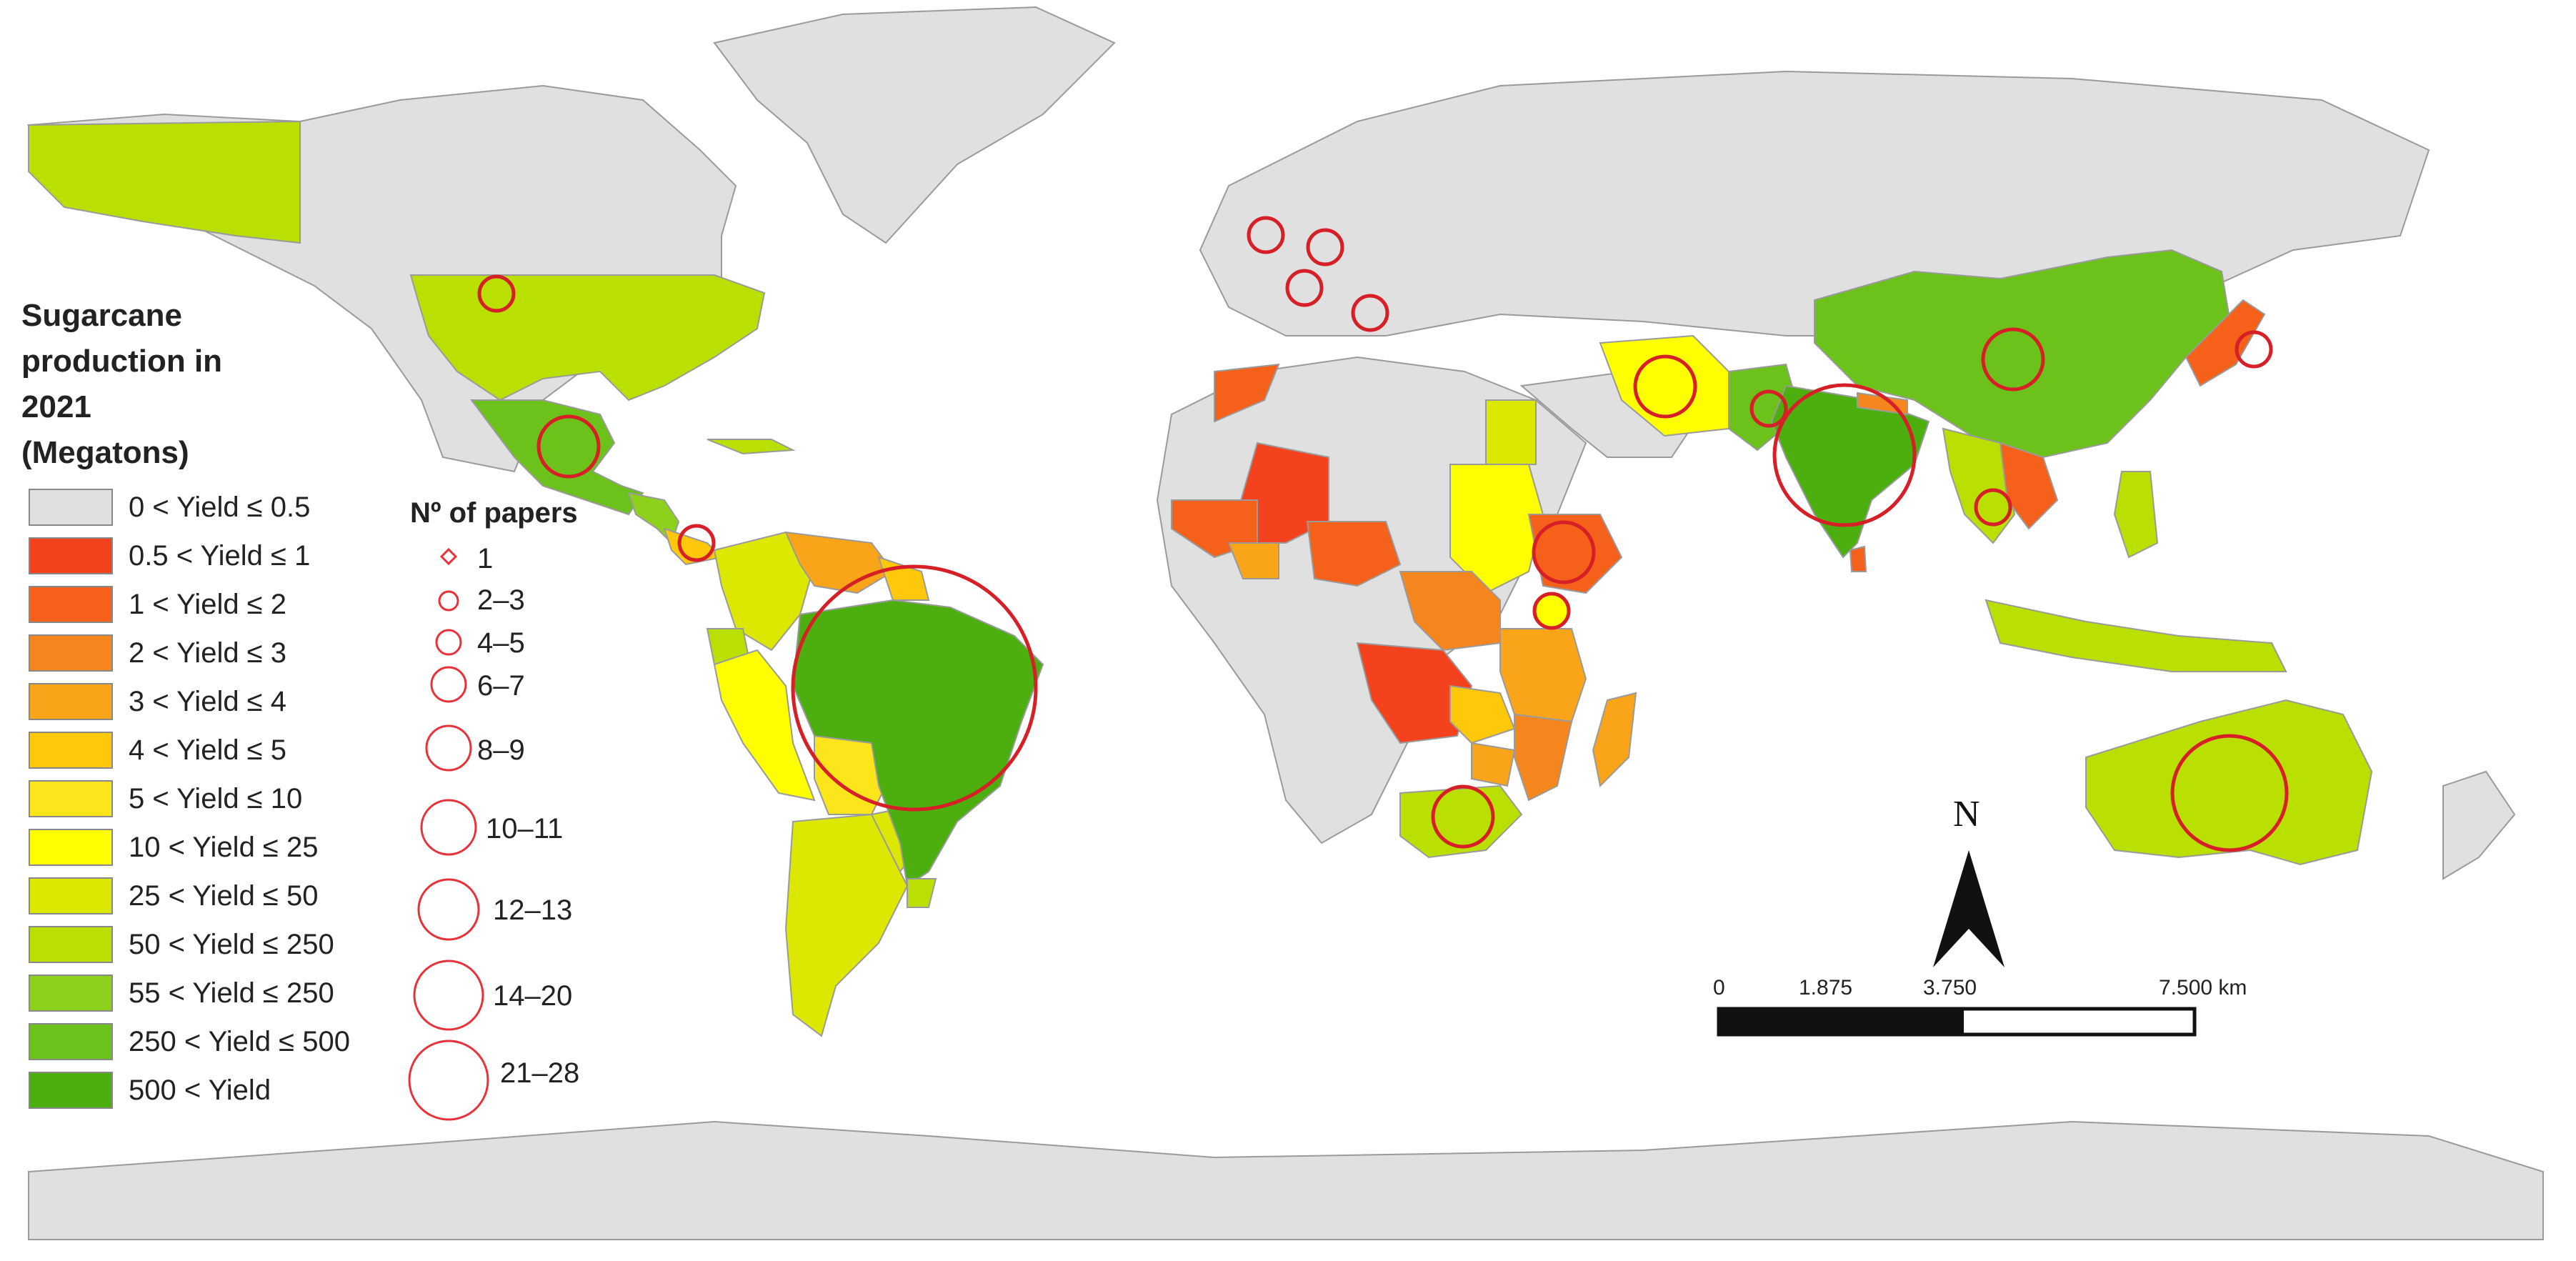  I want to click on paper-circle-japan, so click(2254, 349).